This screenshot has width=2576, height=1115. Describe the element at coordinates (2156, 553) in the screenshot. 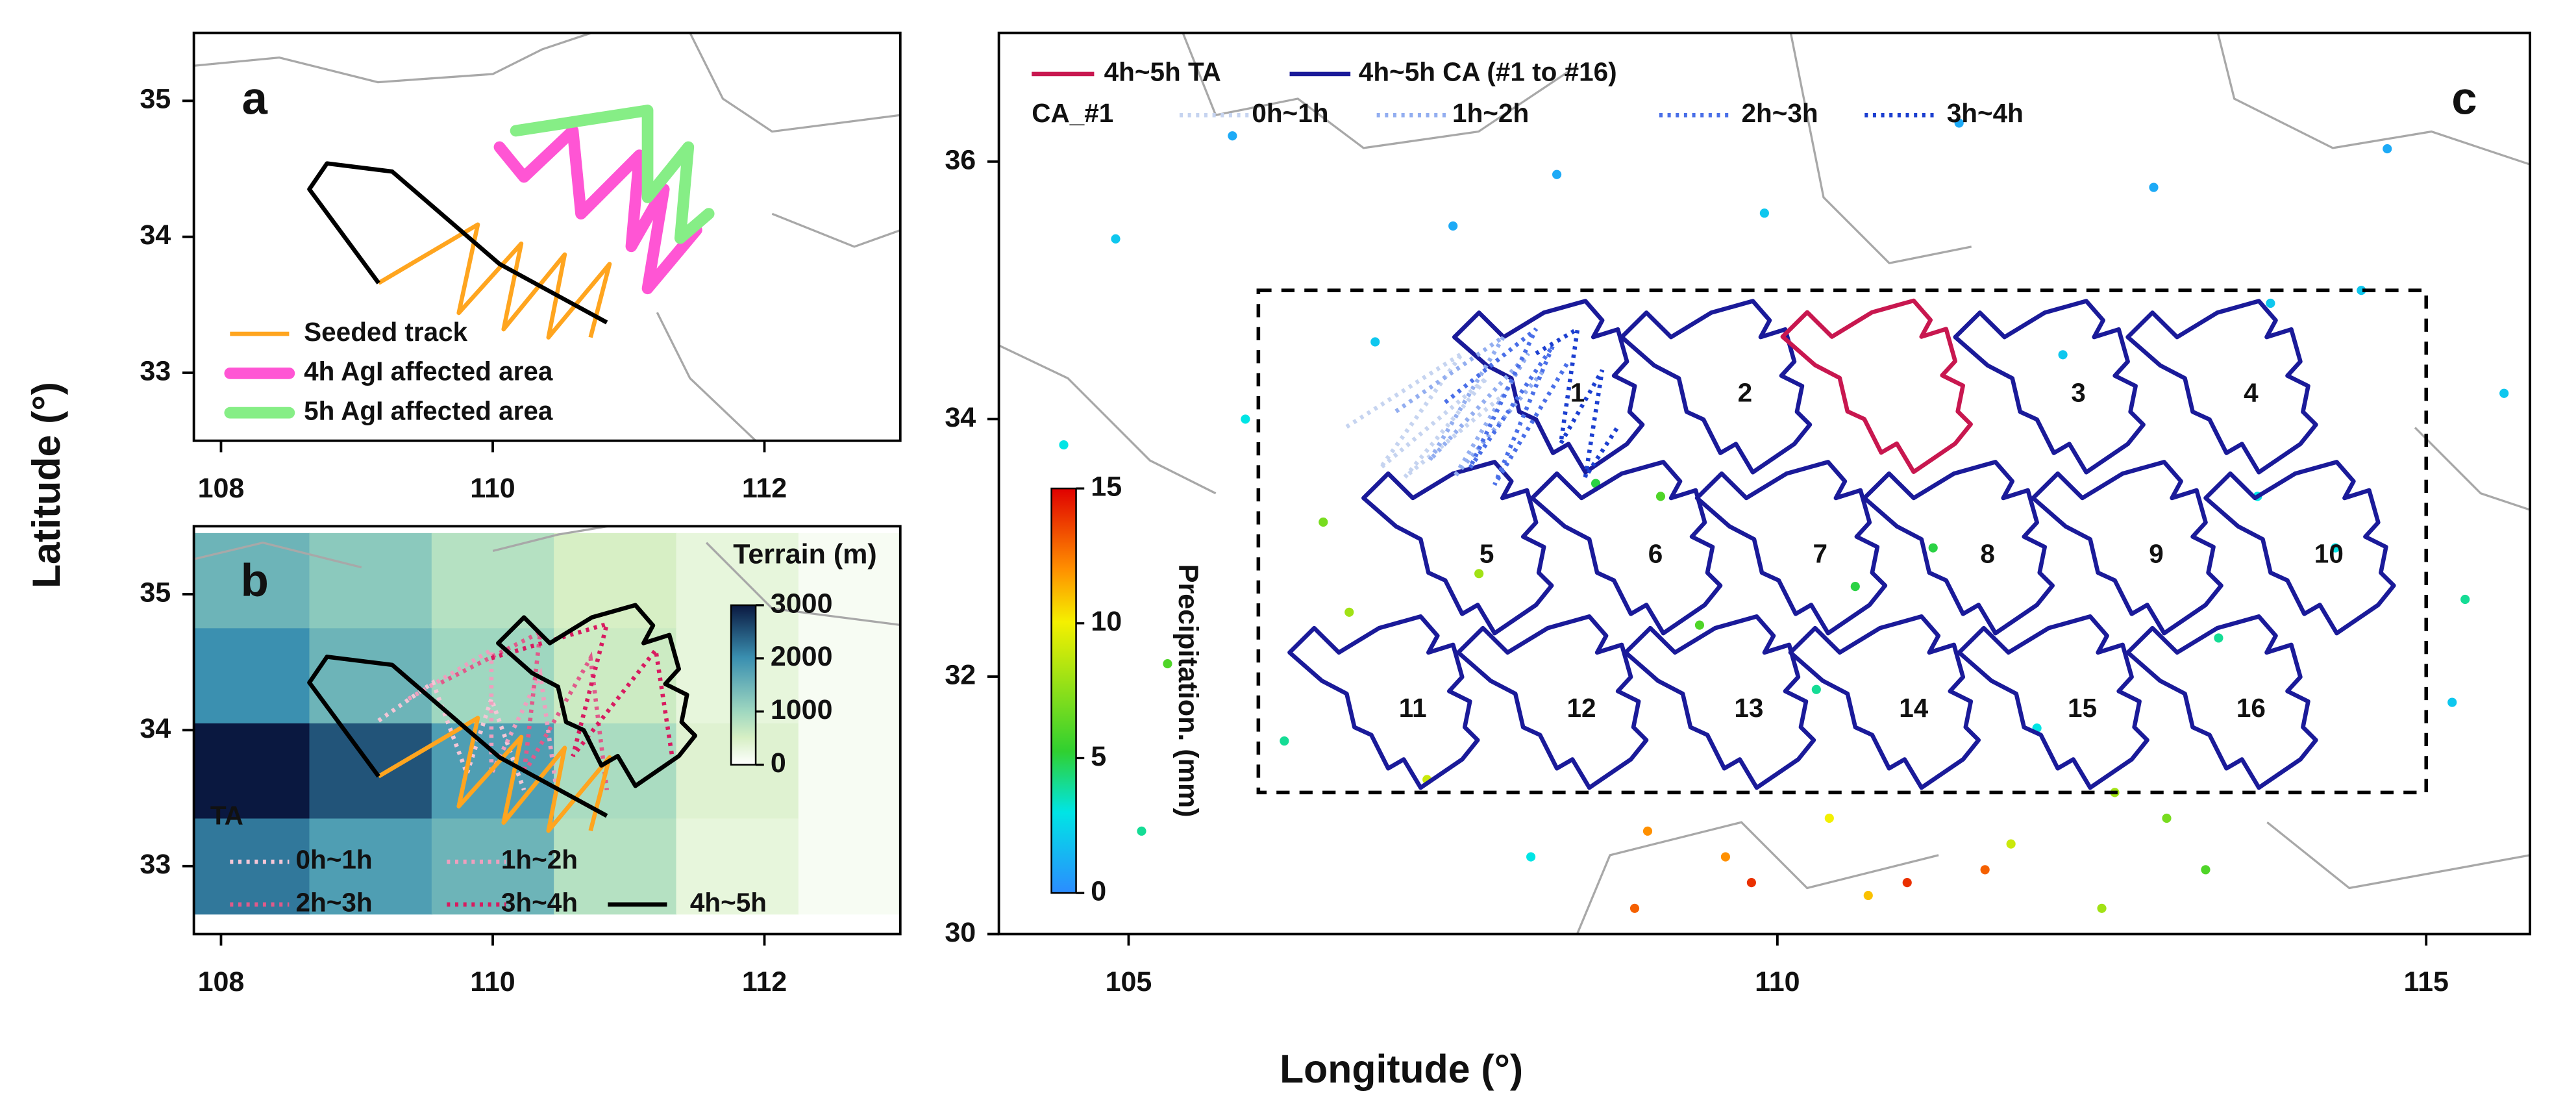

I see `ca-label: 9` at that location.